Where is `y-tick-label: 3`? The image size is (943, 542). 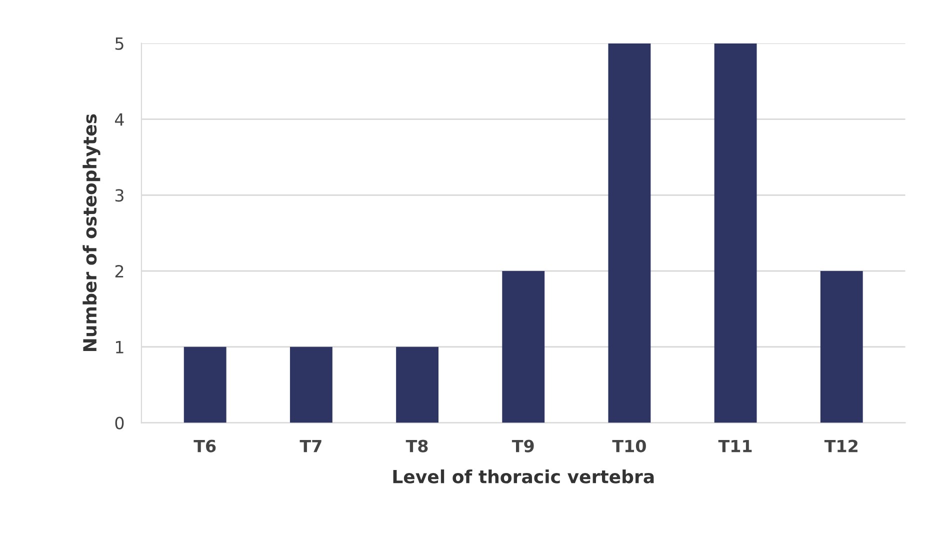
y-tick-label: 3 is located at coordinates (119, 195).